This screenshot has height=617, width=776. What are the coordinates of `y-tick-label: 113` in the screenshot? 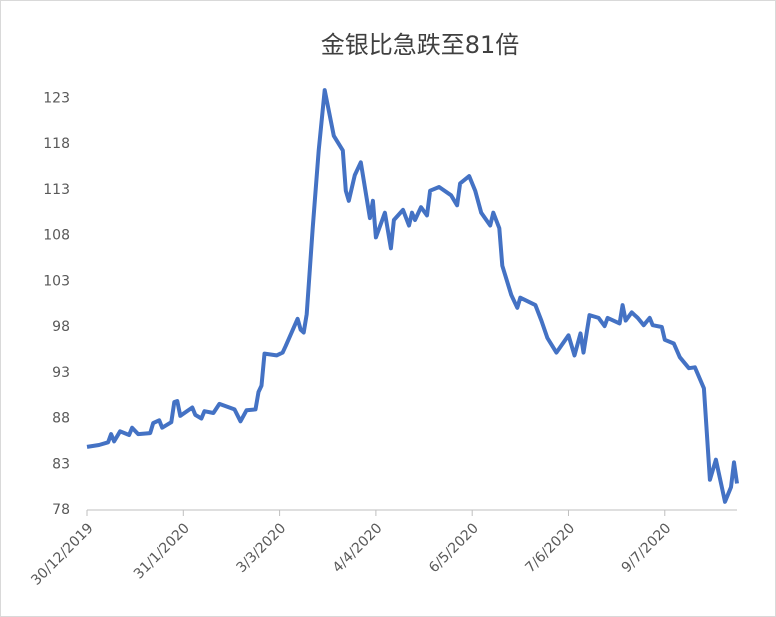 It's located at (56, 190).